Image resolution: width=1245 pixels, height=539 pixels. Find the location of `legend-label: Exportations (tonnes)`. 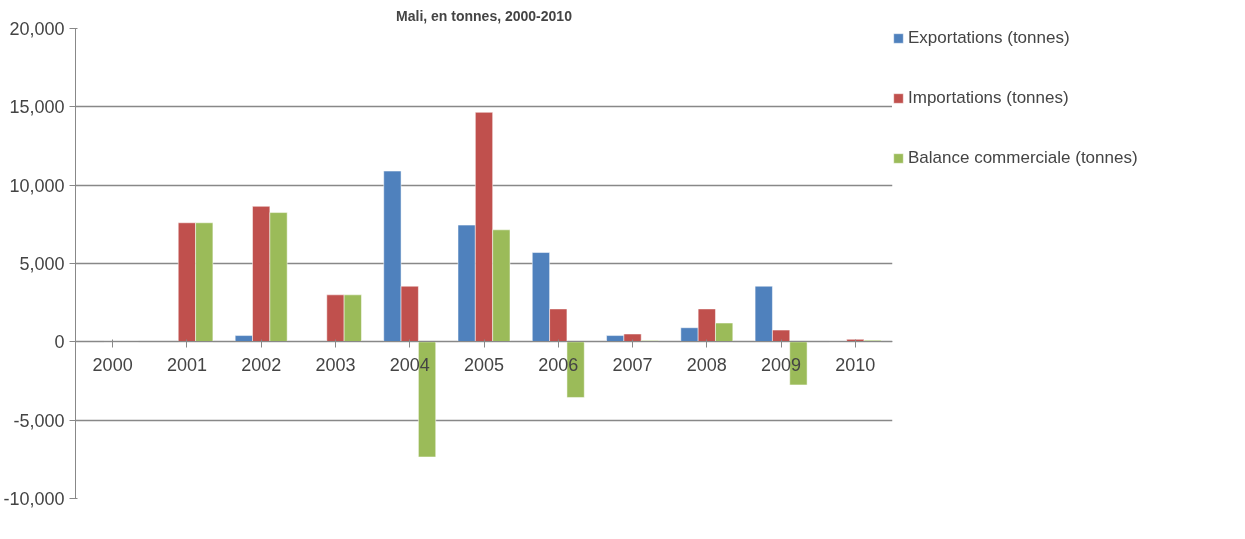

legend-label: Exportations (tonnes) is located at coordinates (989, 38).